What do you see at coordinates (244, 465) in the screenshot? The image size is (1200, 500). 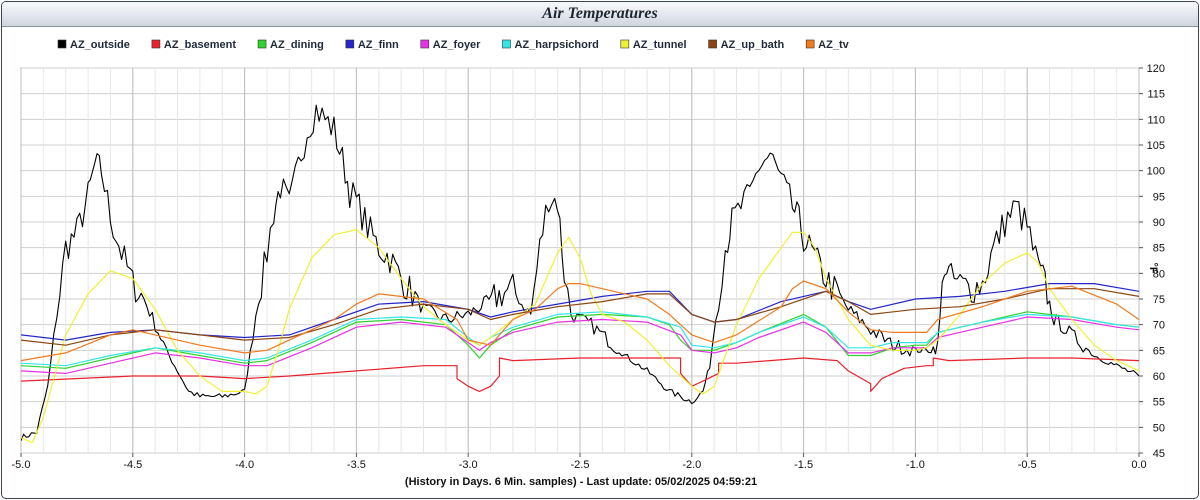 I see `x-tick-label-4-0: -4.0` at bounding box center [244, 465].